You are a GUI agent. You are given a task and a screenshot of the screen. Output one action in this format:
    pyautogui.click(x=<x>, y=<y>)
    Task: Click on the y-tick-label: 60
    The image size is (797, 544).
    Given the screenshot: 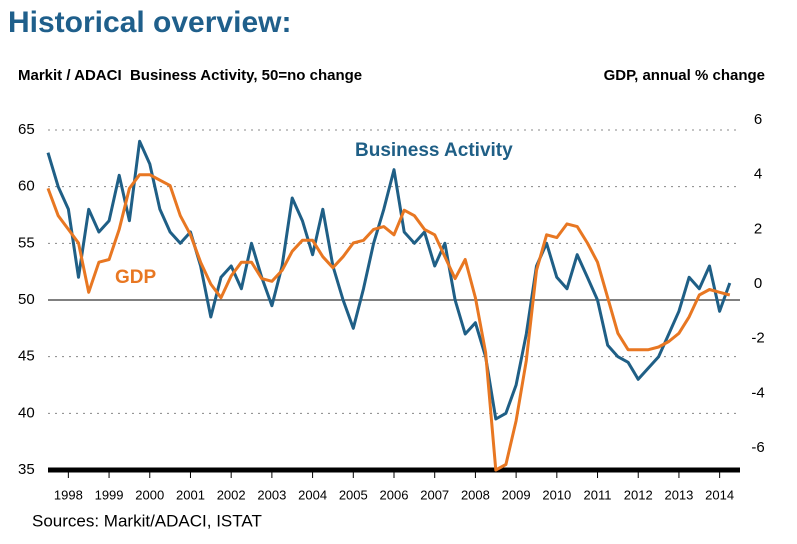 What is the action you would take?
    pyautogui.click(x=26, y=186)
    